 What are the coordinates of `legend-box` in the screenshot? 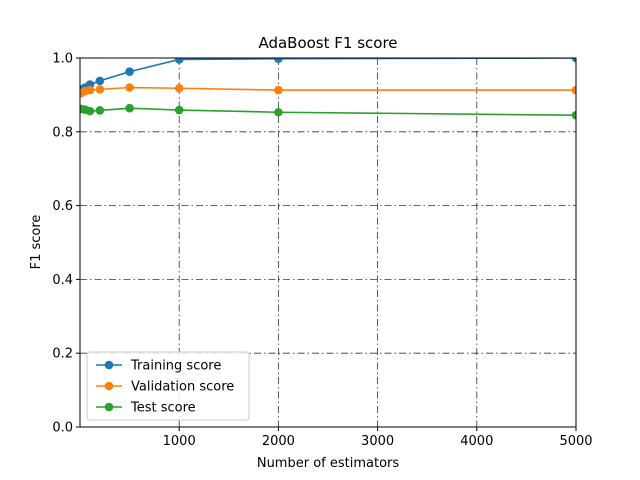 It's located at (168, 386).